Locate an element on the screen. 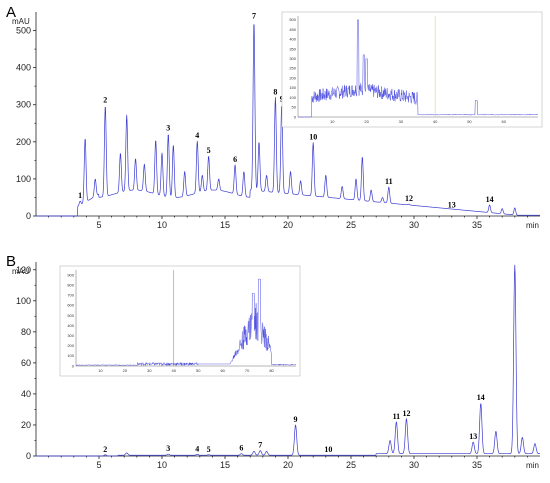 Image resolution: width=550 pixels, height=483 pixels. y-tick-label: 80 is located at coordinates (26, 332).